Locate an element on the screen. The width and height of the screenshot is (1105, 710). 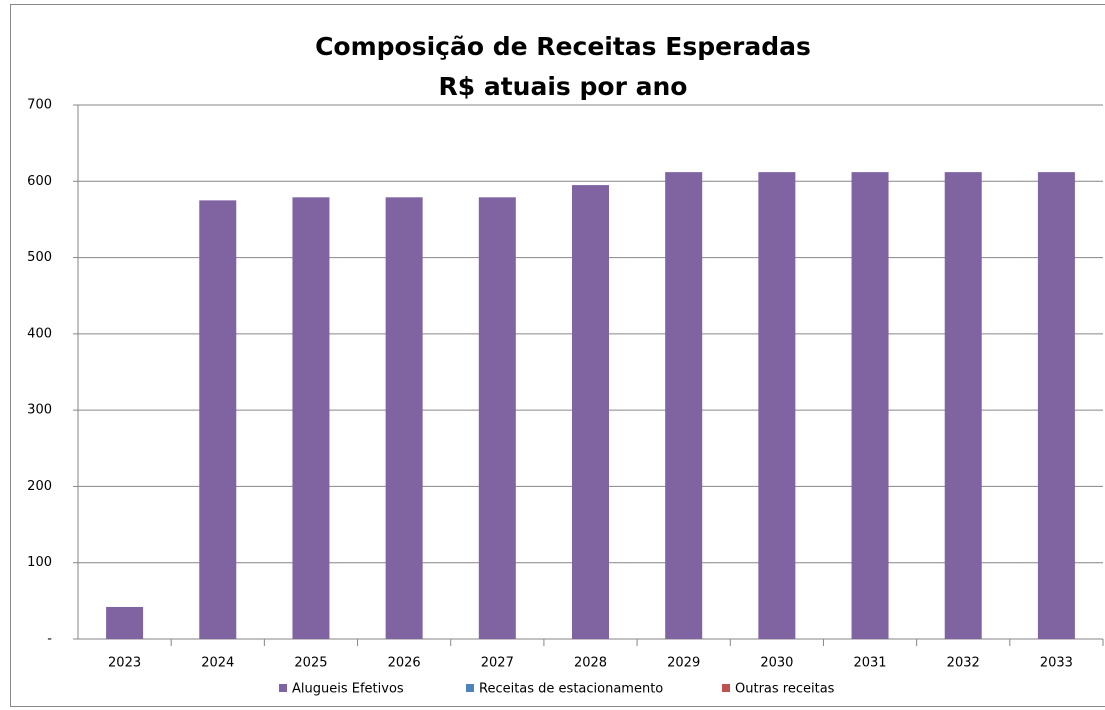
x-tick-label: 2033 is located at coordinates (1056, 663).